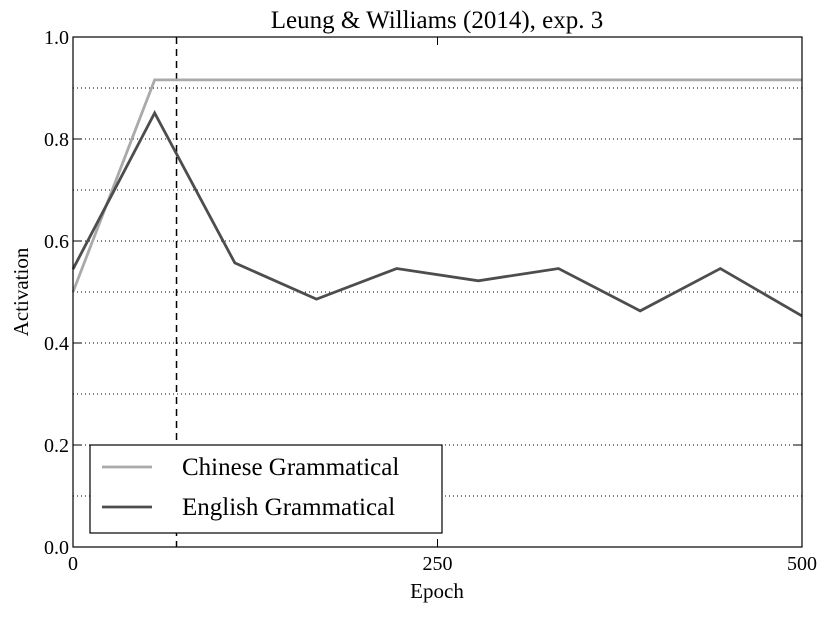 This screenshot has height=620, width=830. I want to click on x-tick-label: 500, so click(802, 564).